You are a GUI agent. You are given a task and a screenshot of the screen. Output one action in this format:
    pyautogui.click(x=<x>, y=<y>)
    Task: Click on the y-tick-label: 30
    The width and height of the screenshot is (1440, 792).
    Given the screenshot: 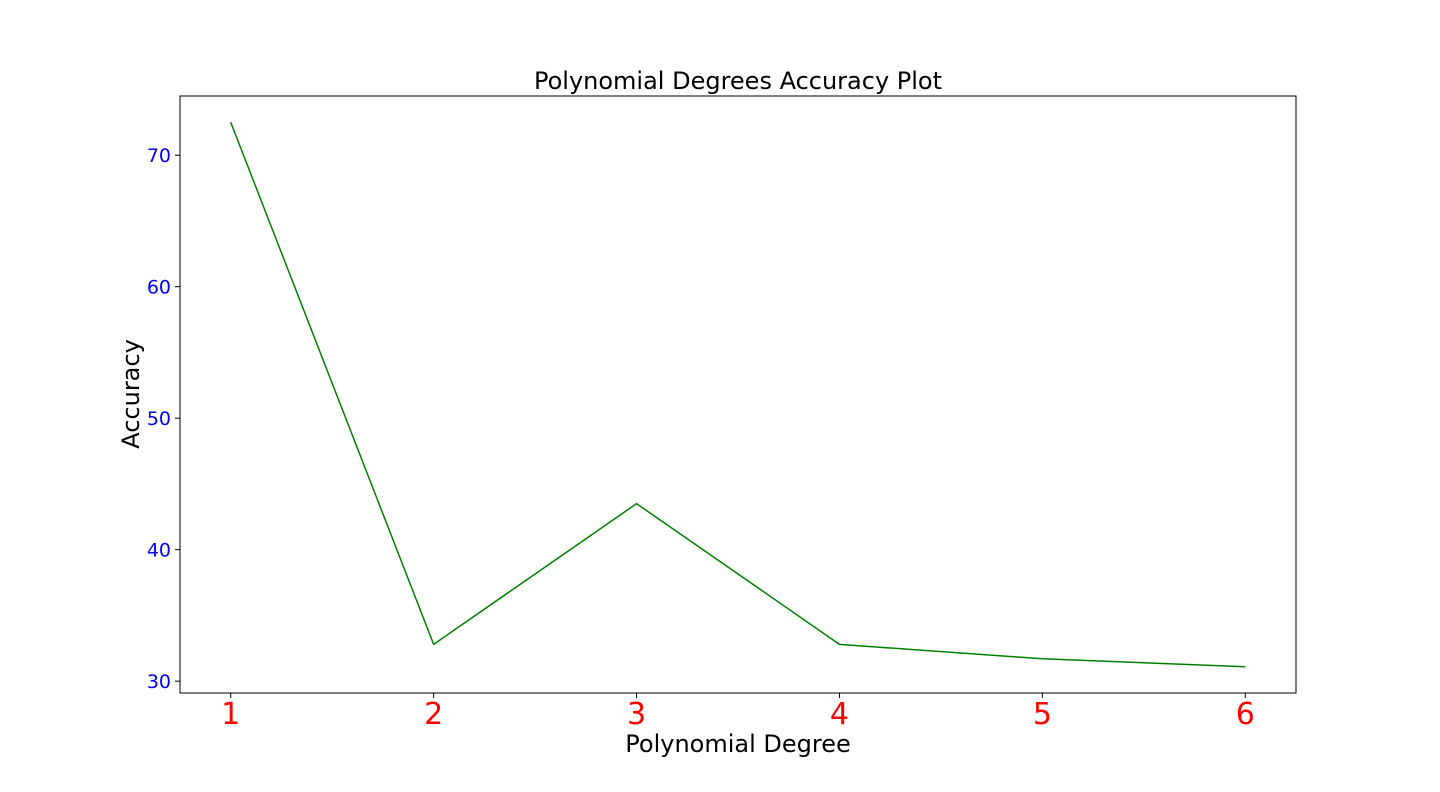 What is the action you would take?
    pyautogui.click(x=159, y=682)
    